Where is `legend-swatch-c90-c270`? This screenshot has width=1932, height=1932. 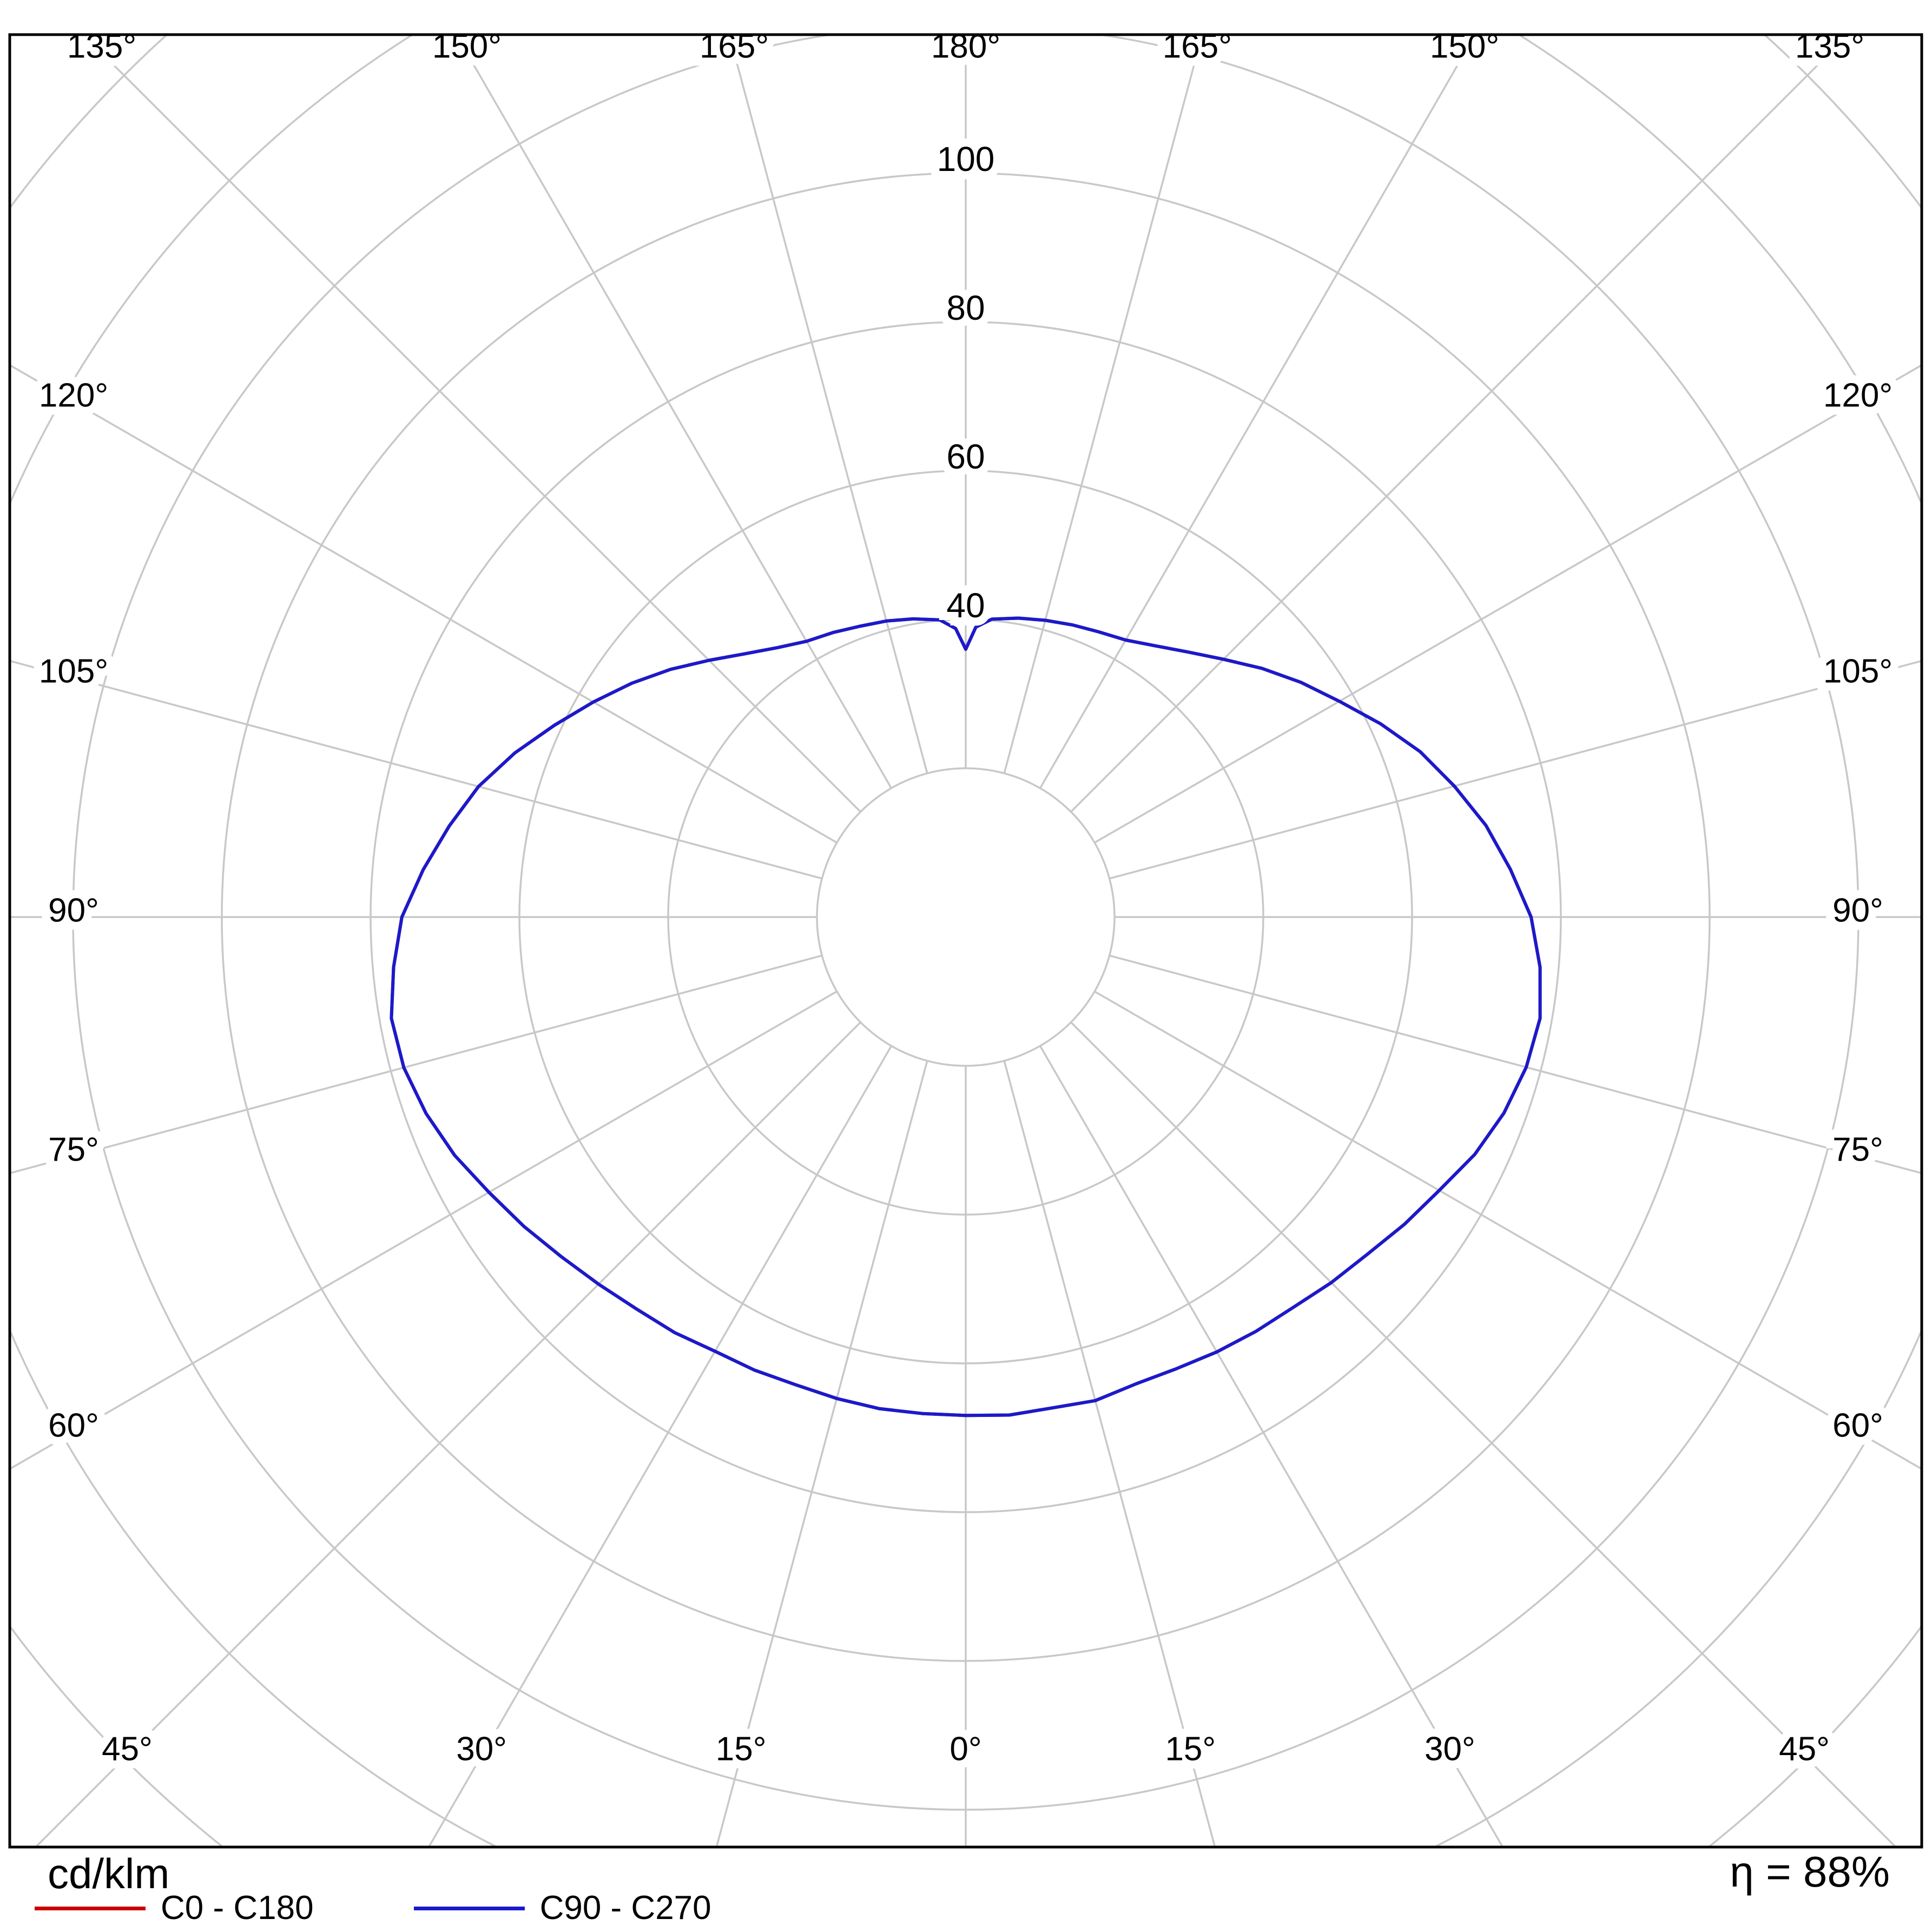 legend-swatch-c90-c270 is located at coordinates (469, 1908).